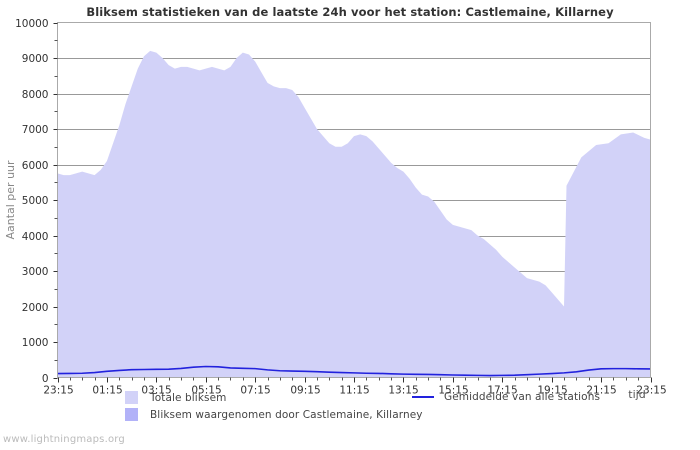 Image resolution: width=700 pixels, height=450 pixels. I want to click on x-tick-label: 21:15, so click(601, 391).